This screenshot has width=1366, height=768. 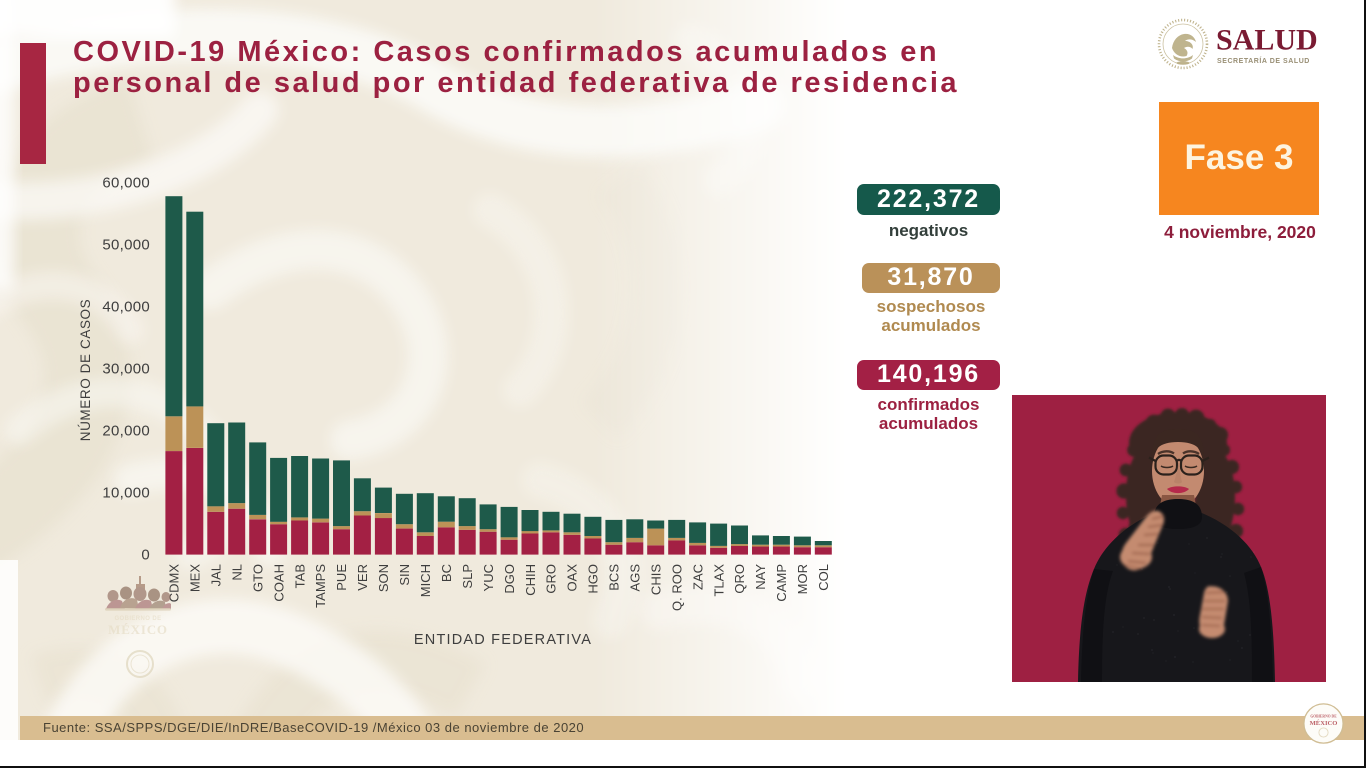 I want to click on svg-text: SALUD, so click(x=1267, y=40).